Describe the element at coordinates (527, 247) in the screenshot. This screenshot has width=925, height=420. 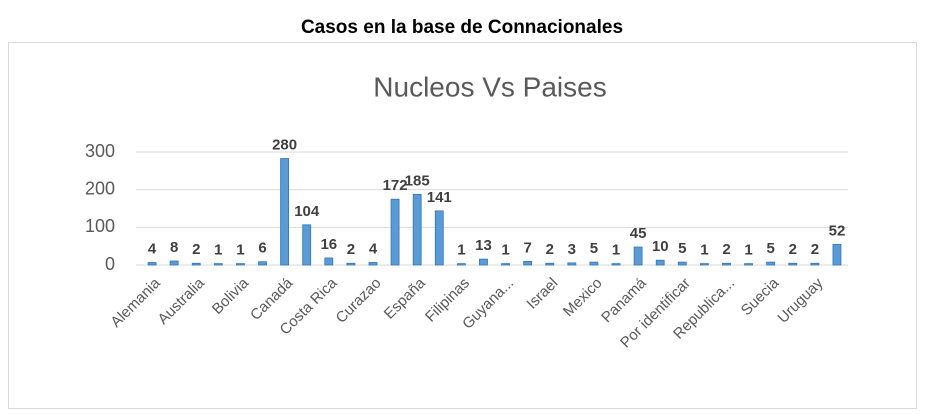
I see `data-label: 7` at that location.